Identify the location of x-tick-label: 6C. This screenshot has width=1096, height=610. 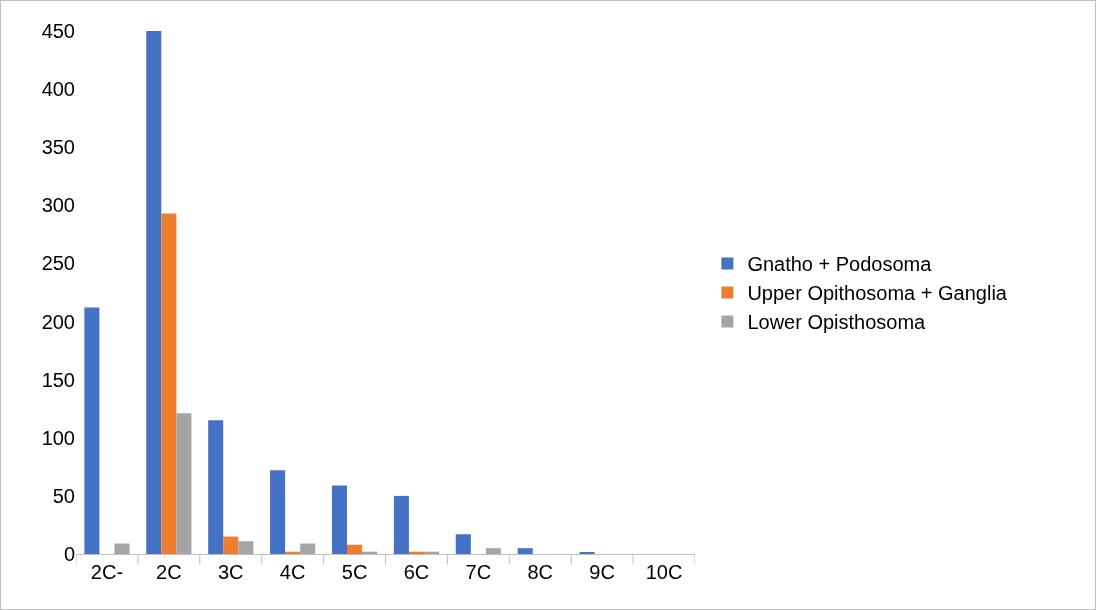
(416, 572).